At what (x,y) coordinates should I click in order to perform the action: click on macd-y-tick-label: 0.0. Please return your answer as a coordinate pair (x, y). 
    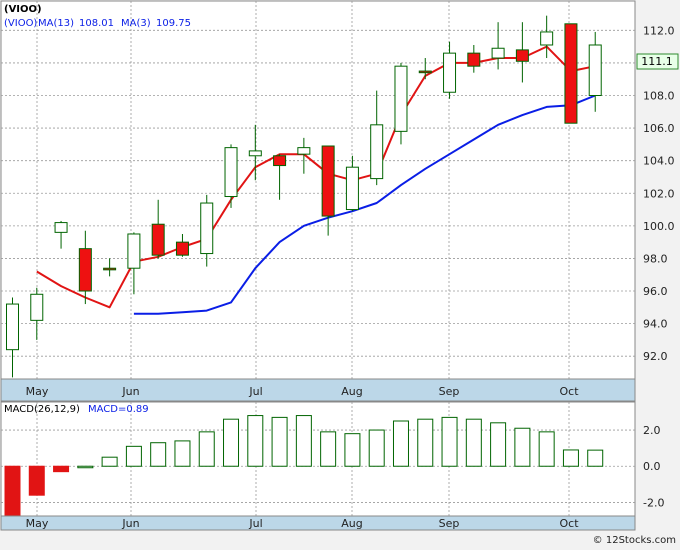
    Looking at the image, I should click on (652, 466).